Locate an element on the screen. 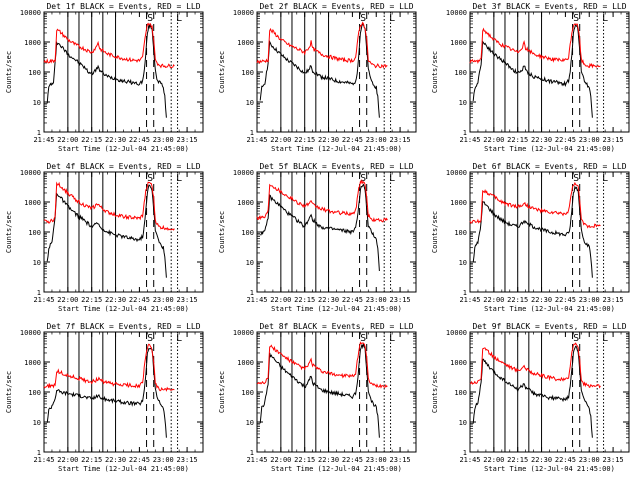 The image size is (640, 485). panel-title: Det 4f BLACK = Events, RED = LLD is located at coordinates (123, 166).